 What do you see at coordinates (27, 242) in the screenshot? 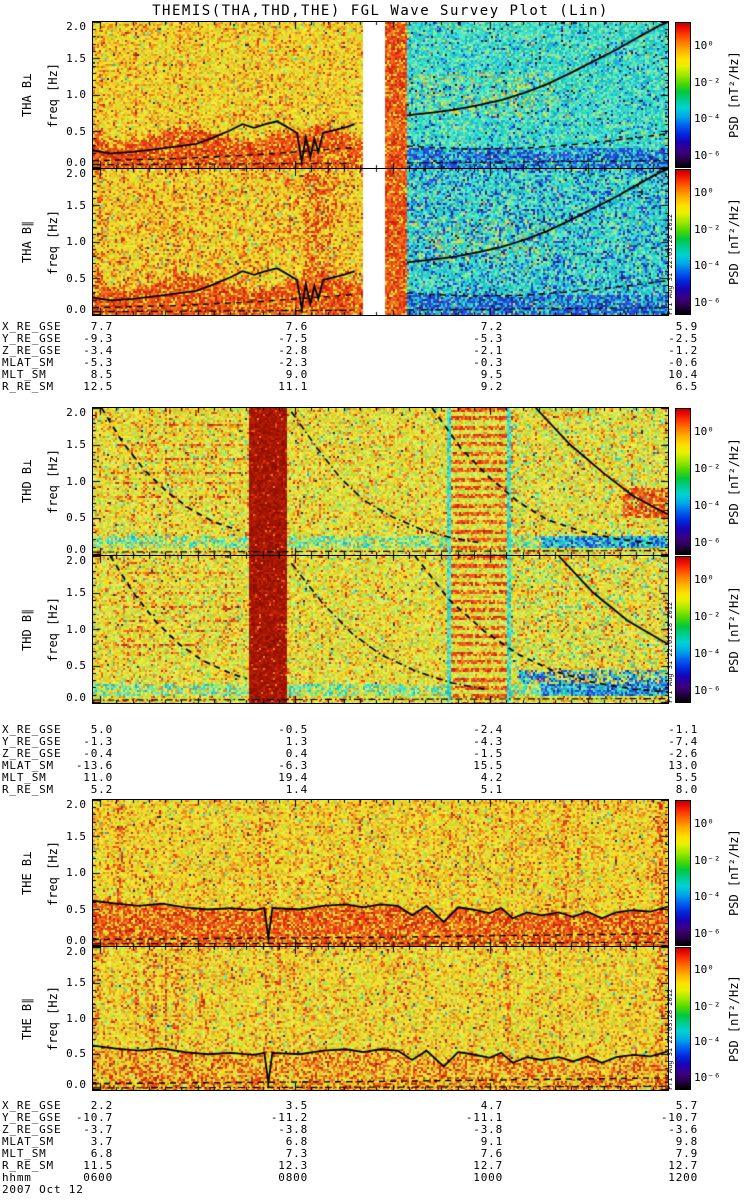
I see `panel-label-tha-bpar: THA B∥` at bounding box center [27, 242].